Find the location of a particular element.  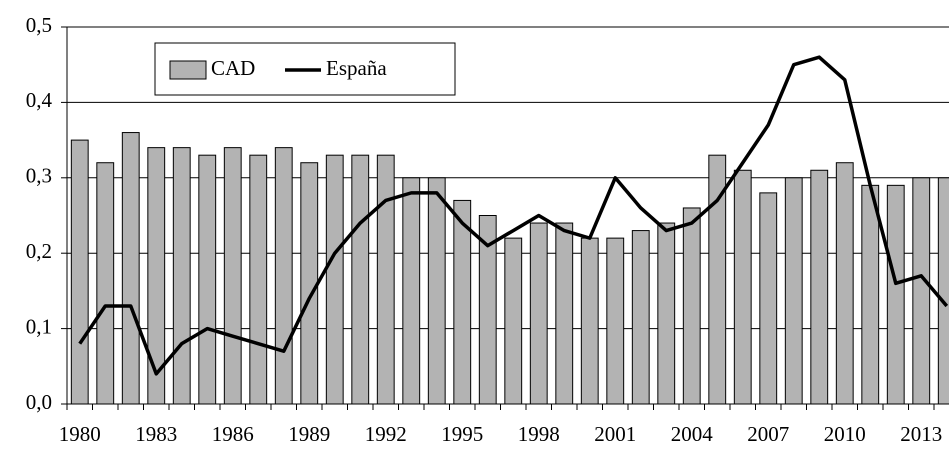

x-tick-label: 1992 is located at coordinates (386, 434).